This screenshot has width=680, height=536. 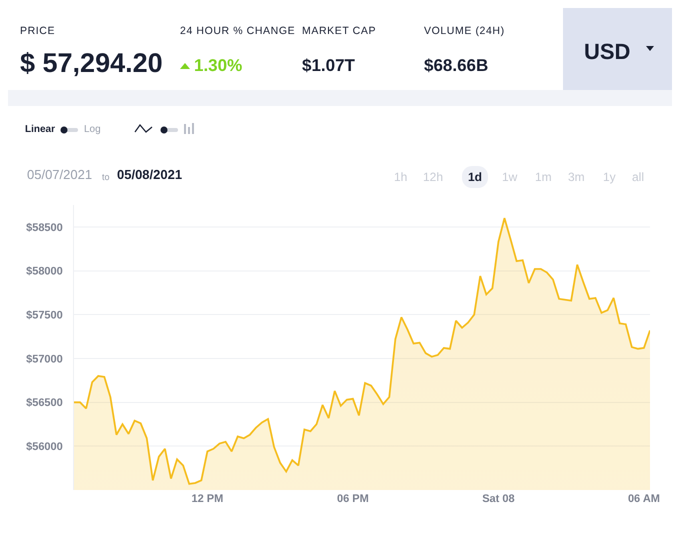 I want to click on text: 1w, so click(x=510, y=177).